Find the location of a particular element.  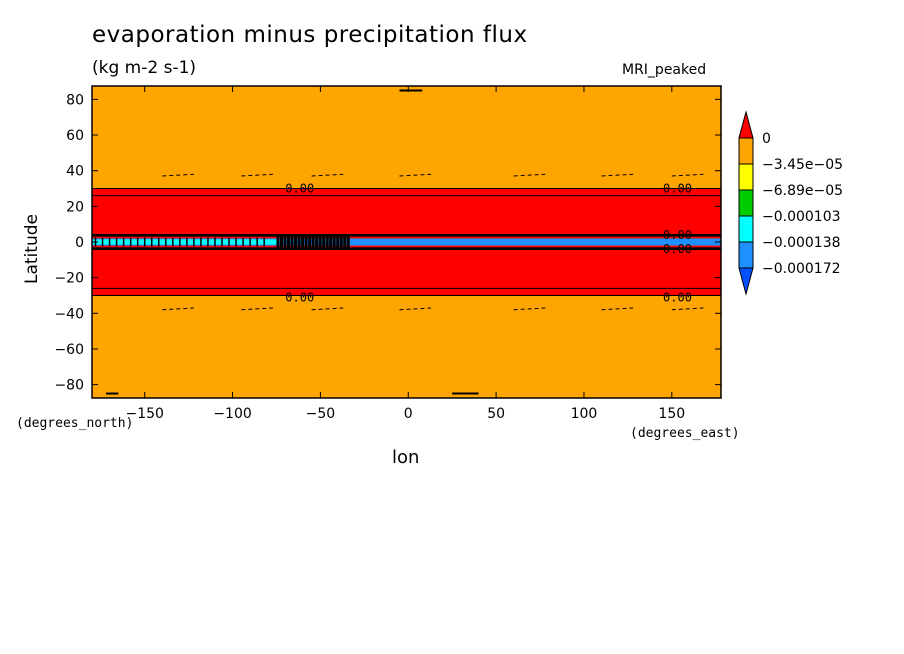

x-axis-unit: (degrees_east) is located at coordinates (685, 433).